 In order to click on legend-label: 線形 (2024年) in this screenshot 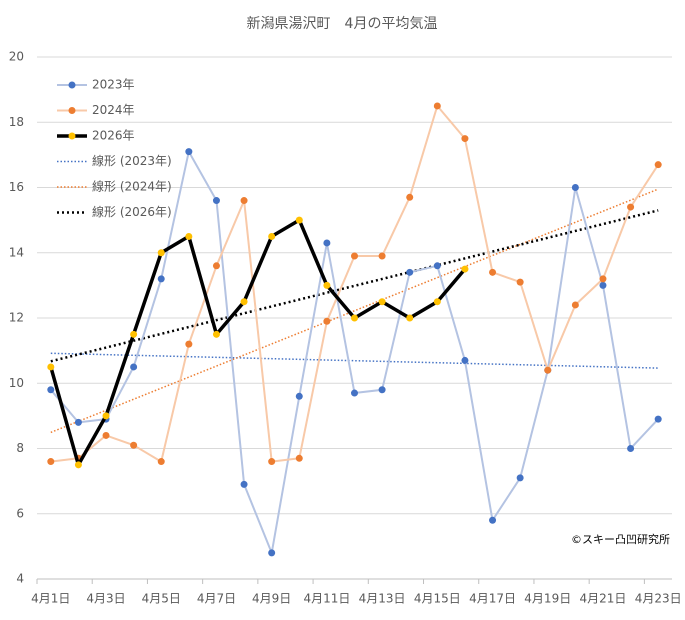, I will do `click(132, 186)`.